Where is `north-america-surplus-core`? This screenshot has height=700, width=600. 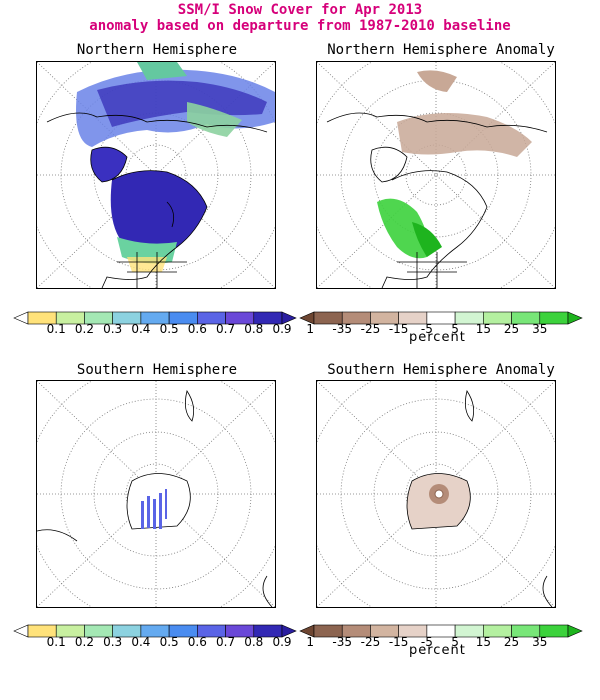
north-america-surplus-core is located at coordinates (427, 239).